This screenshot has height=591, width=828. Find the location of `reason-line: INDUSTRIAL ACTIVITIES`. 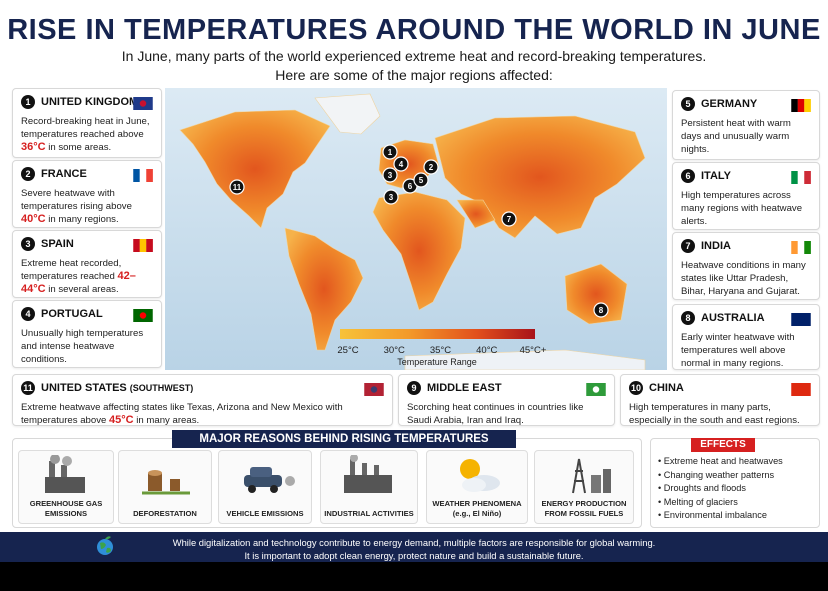

reason-line: INDUSTRIAL ACTIVITIES is located at coordinates (369, 513).